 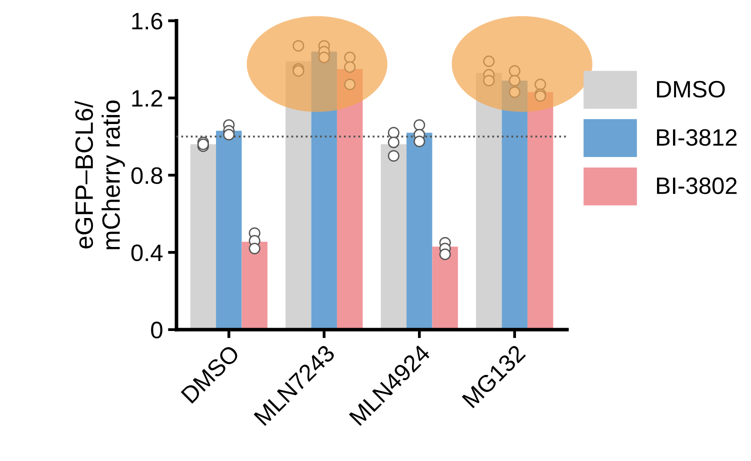 I want to click on legend-label: BI-3812, so click(x=697, y=137).